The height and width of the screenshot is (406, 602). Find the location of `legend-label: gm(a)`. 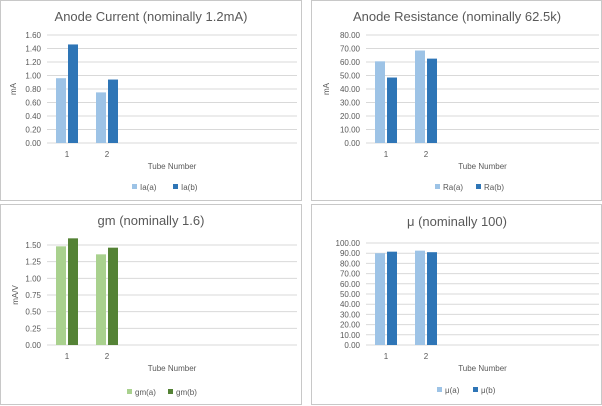

legend-label: gm(a) is located at coordinates (145, 392).